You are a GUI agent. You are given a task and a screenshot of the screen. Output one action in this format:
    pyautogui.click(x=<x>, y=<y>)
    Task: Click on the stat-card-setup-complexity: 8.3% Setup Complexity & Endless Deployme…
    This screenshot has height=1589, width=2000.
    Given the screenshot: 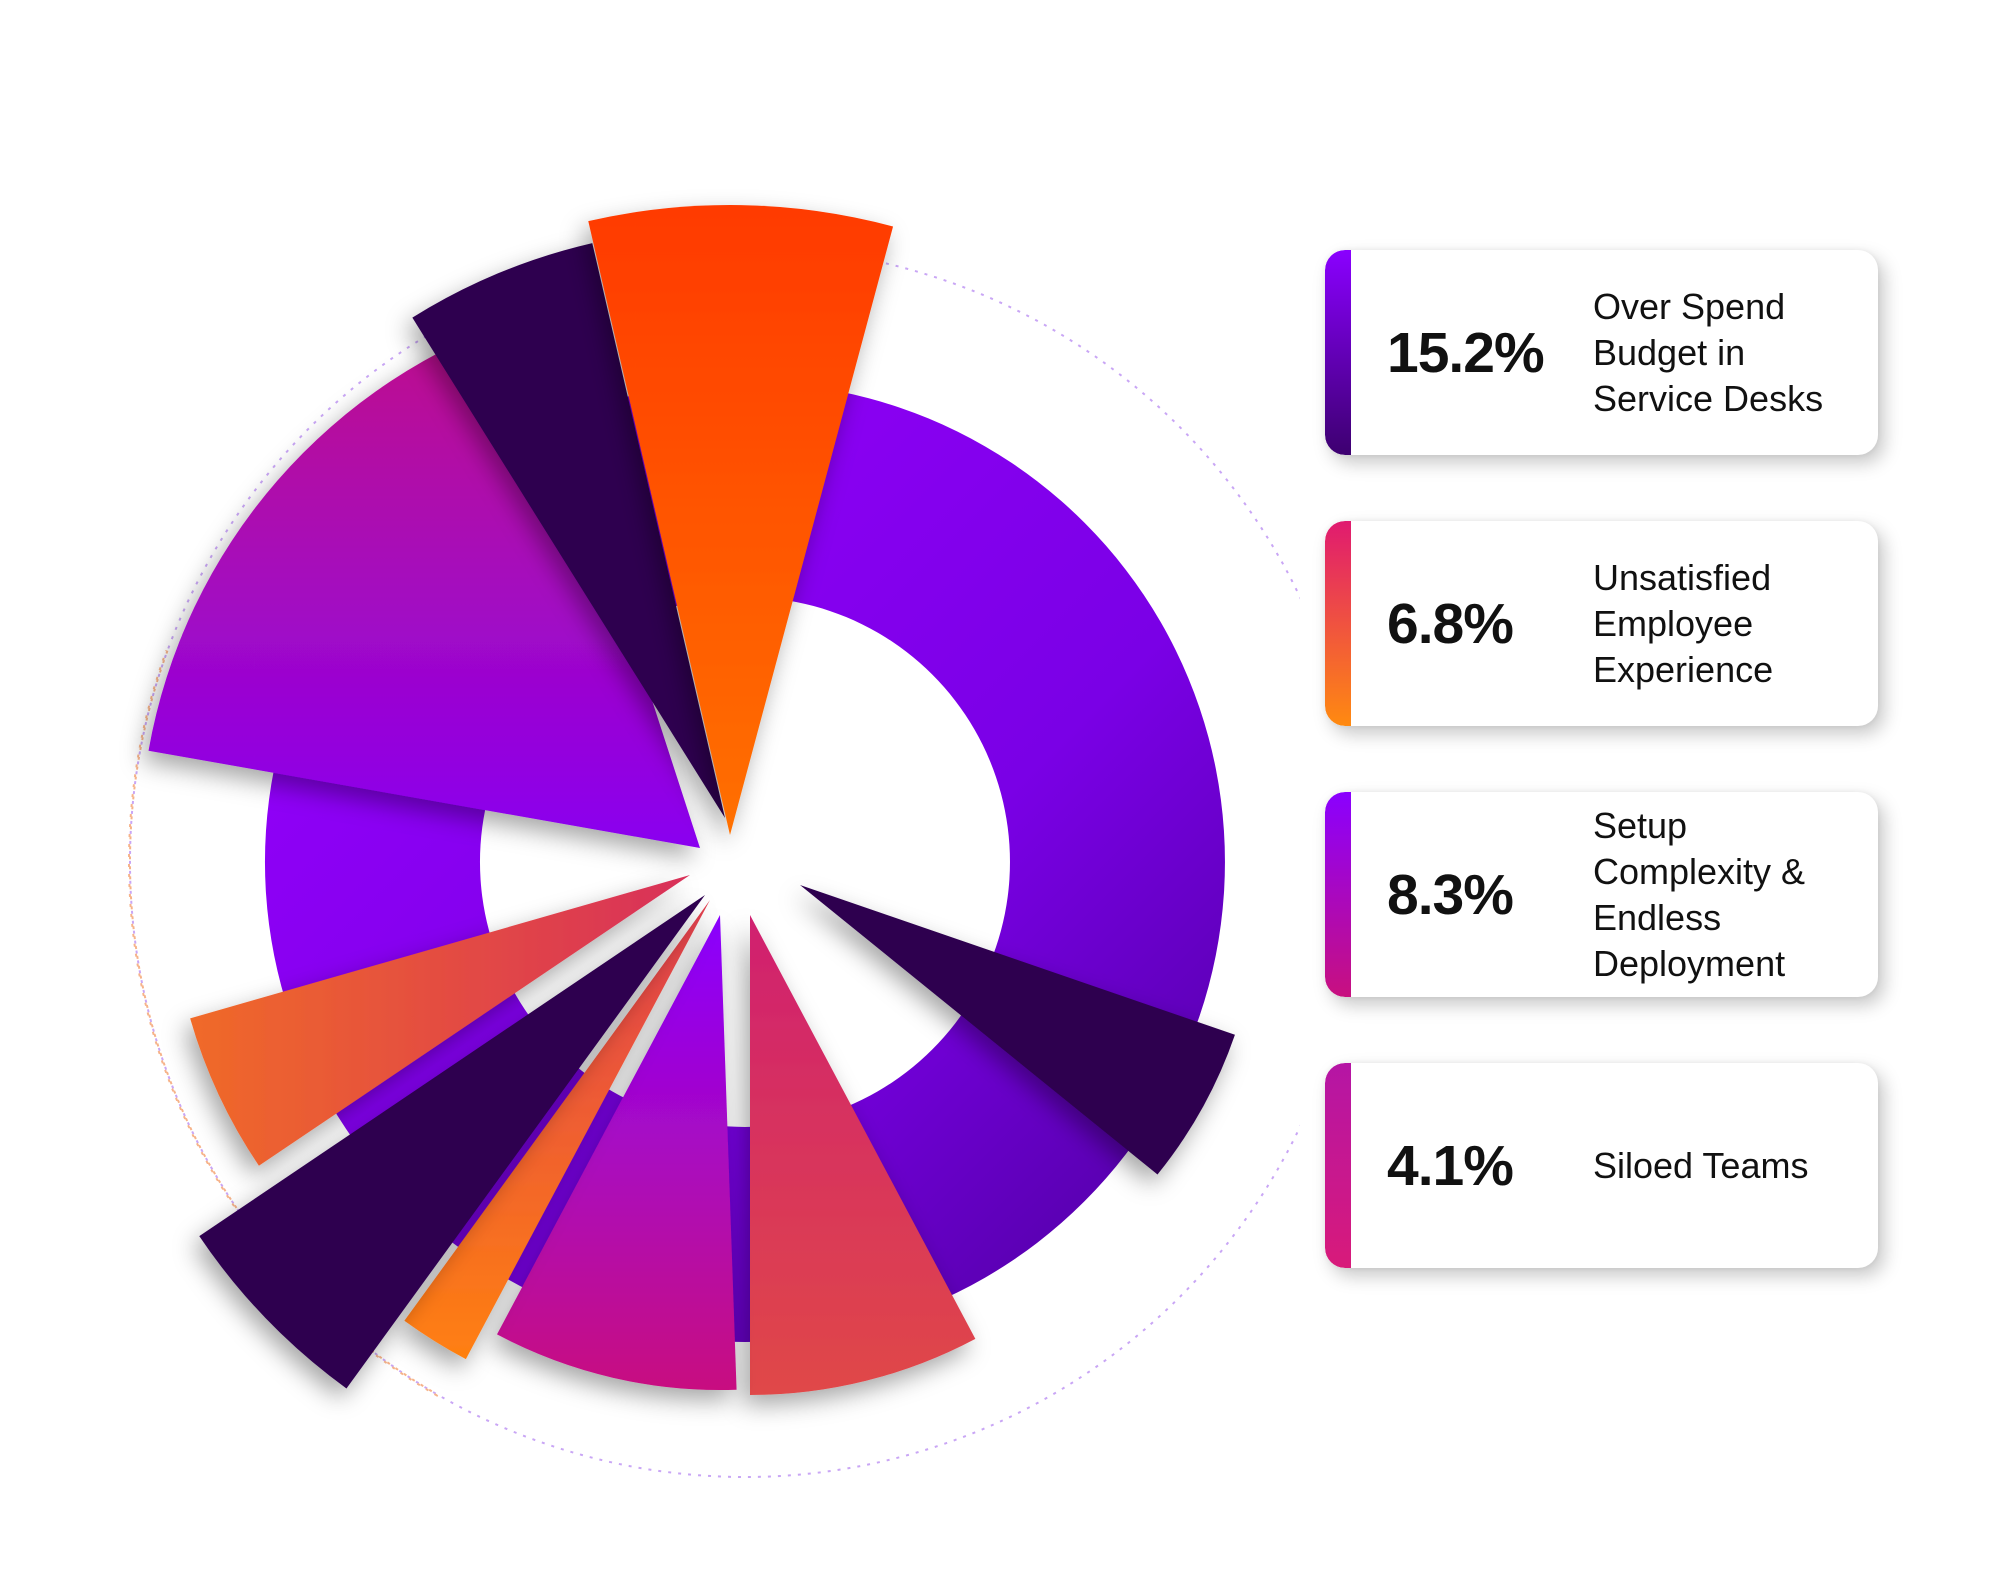 What is the action you would take?
    pyautogui.click(x=1601, y=894)
    